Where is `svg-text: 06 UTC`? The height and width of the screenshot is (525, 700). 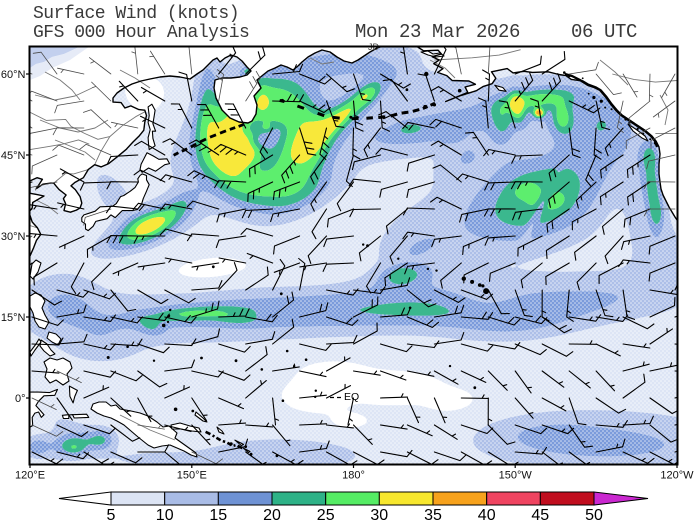
svg-text: 06 UTC is located at coordinates (604, 32).